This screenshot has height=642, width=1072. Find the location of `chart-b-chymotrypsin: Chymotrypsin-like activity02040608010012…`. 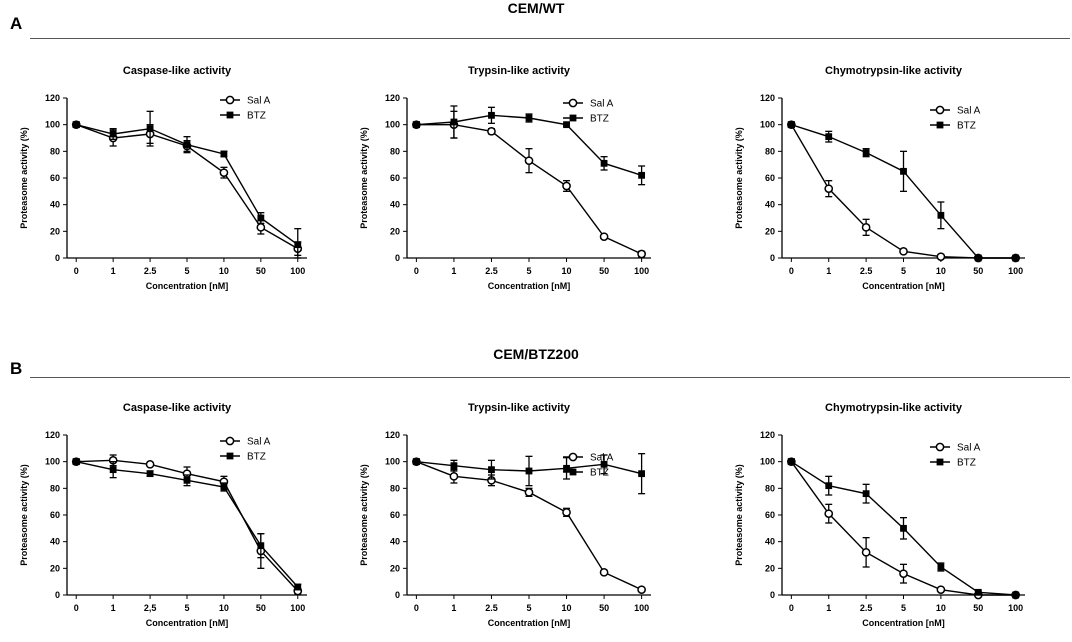

chart-b-chymotrypsin: Chymotrypsin-like activity02040608010012… is located at coordinates (879, 515).